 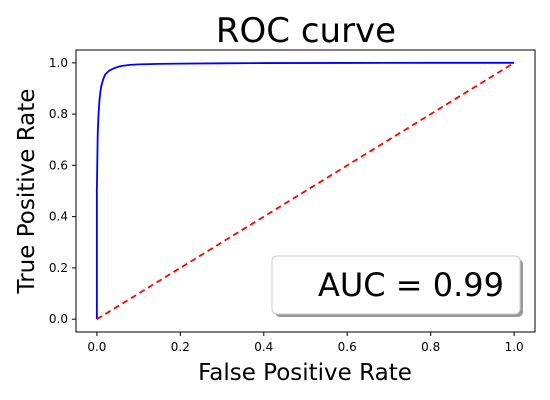 I want to click on x-tick-label: 0.4, so click(x=263, y=347).